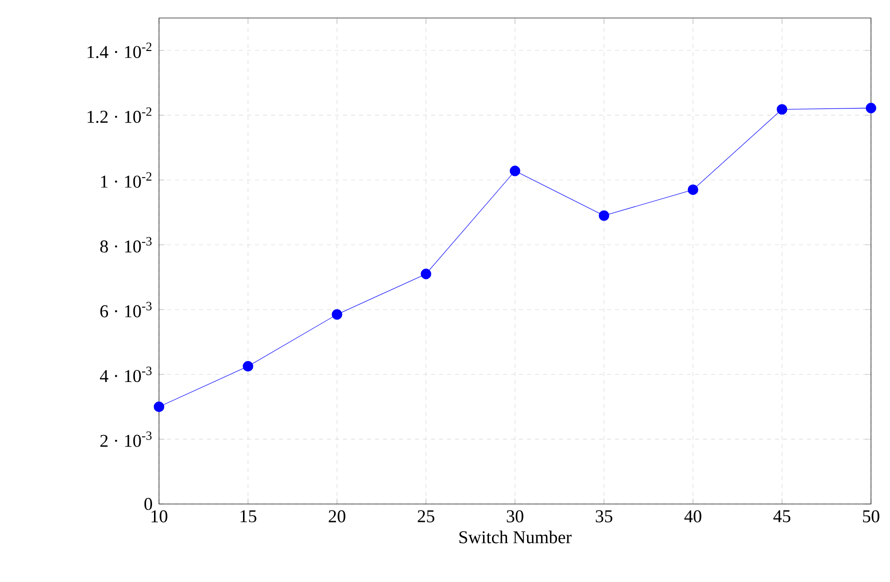 The width and height of the screenshot is (890, 582). What do you see at coordinates (126, 180) in the screenshot?
I see `y-tick-label: 1 · 10$^{-2}$` at bounding box center [126, 180].